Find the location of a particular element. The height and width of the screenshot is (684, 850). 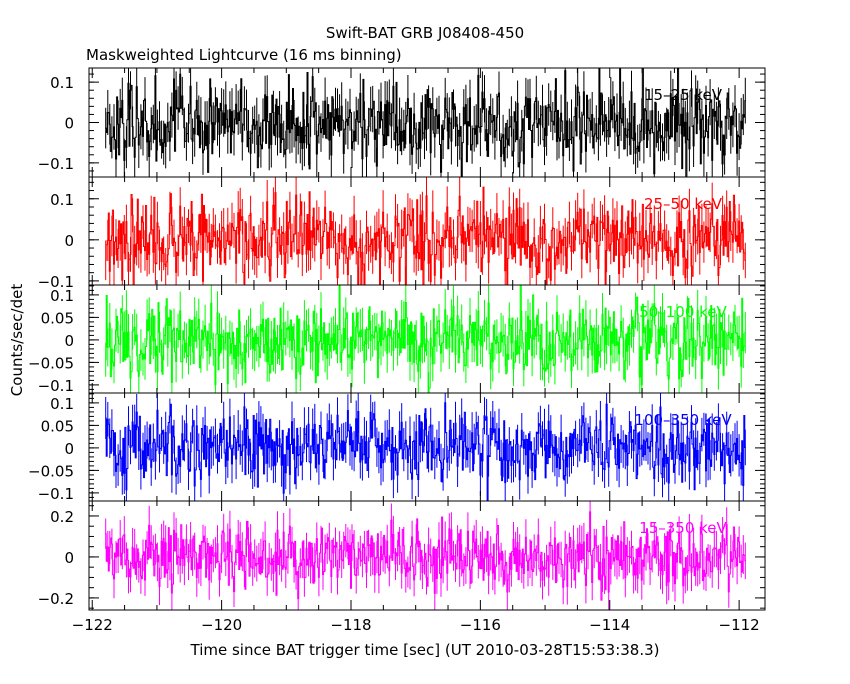

series-label: 25–50 keV is located at coordinates (683, 204).